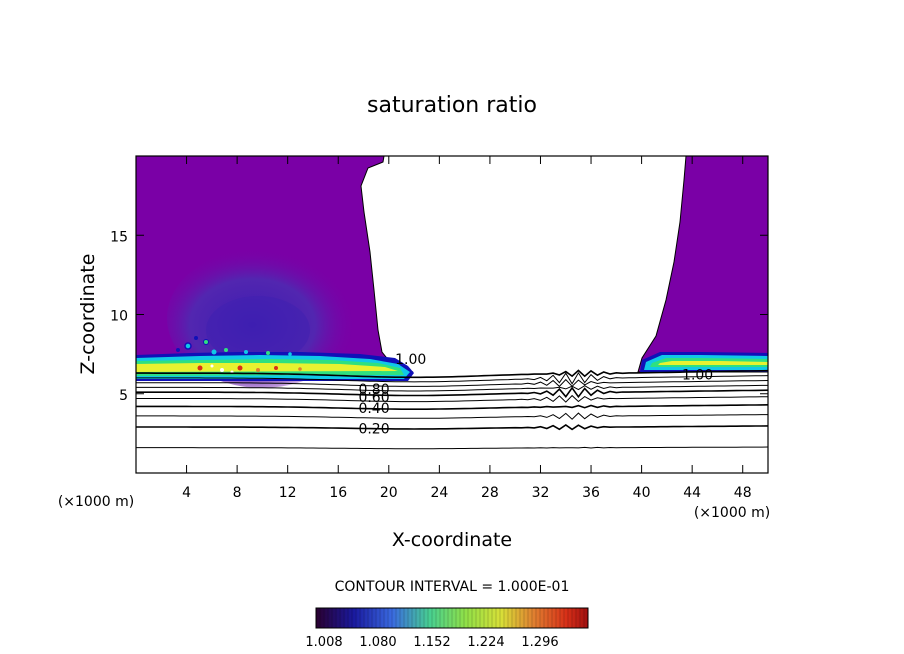 The width and height of the screenshot is (904, 654). Describe the element at coordinates (389, 493) in the screenshot. I see `x-tick-label: 20` at that location.